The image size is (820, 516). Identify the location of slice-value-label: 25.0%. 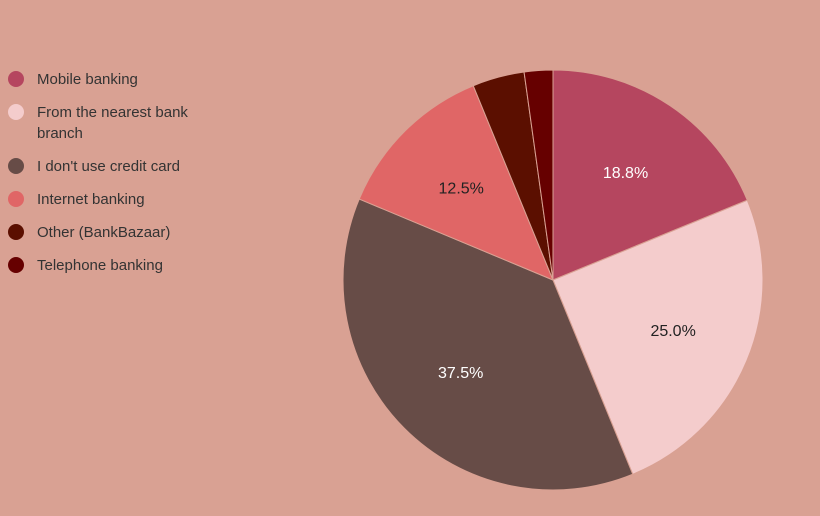
(672, 331).